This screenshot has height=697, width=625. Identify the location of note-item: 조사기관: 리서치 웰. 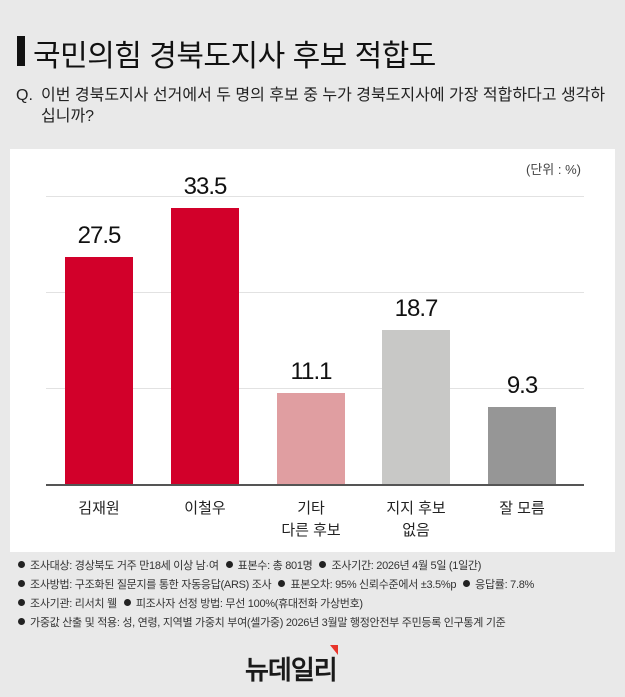
(73, 604).